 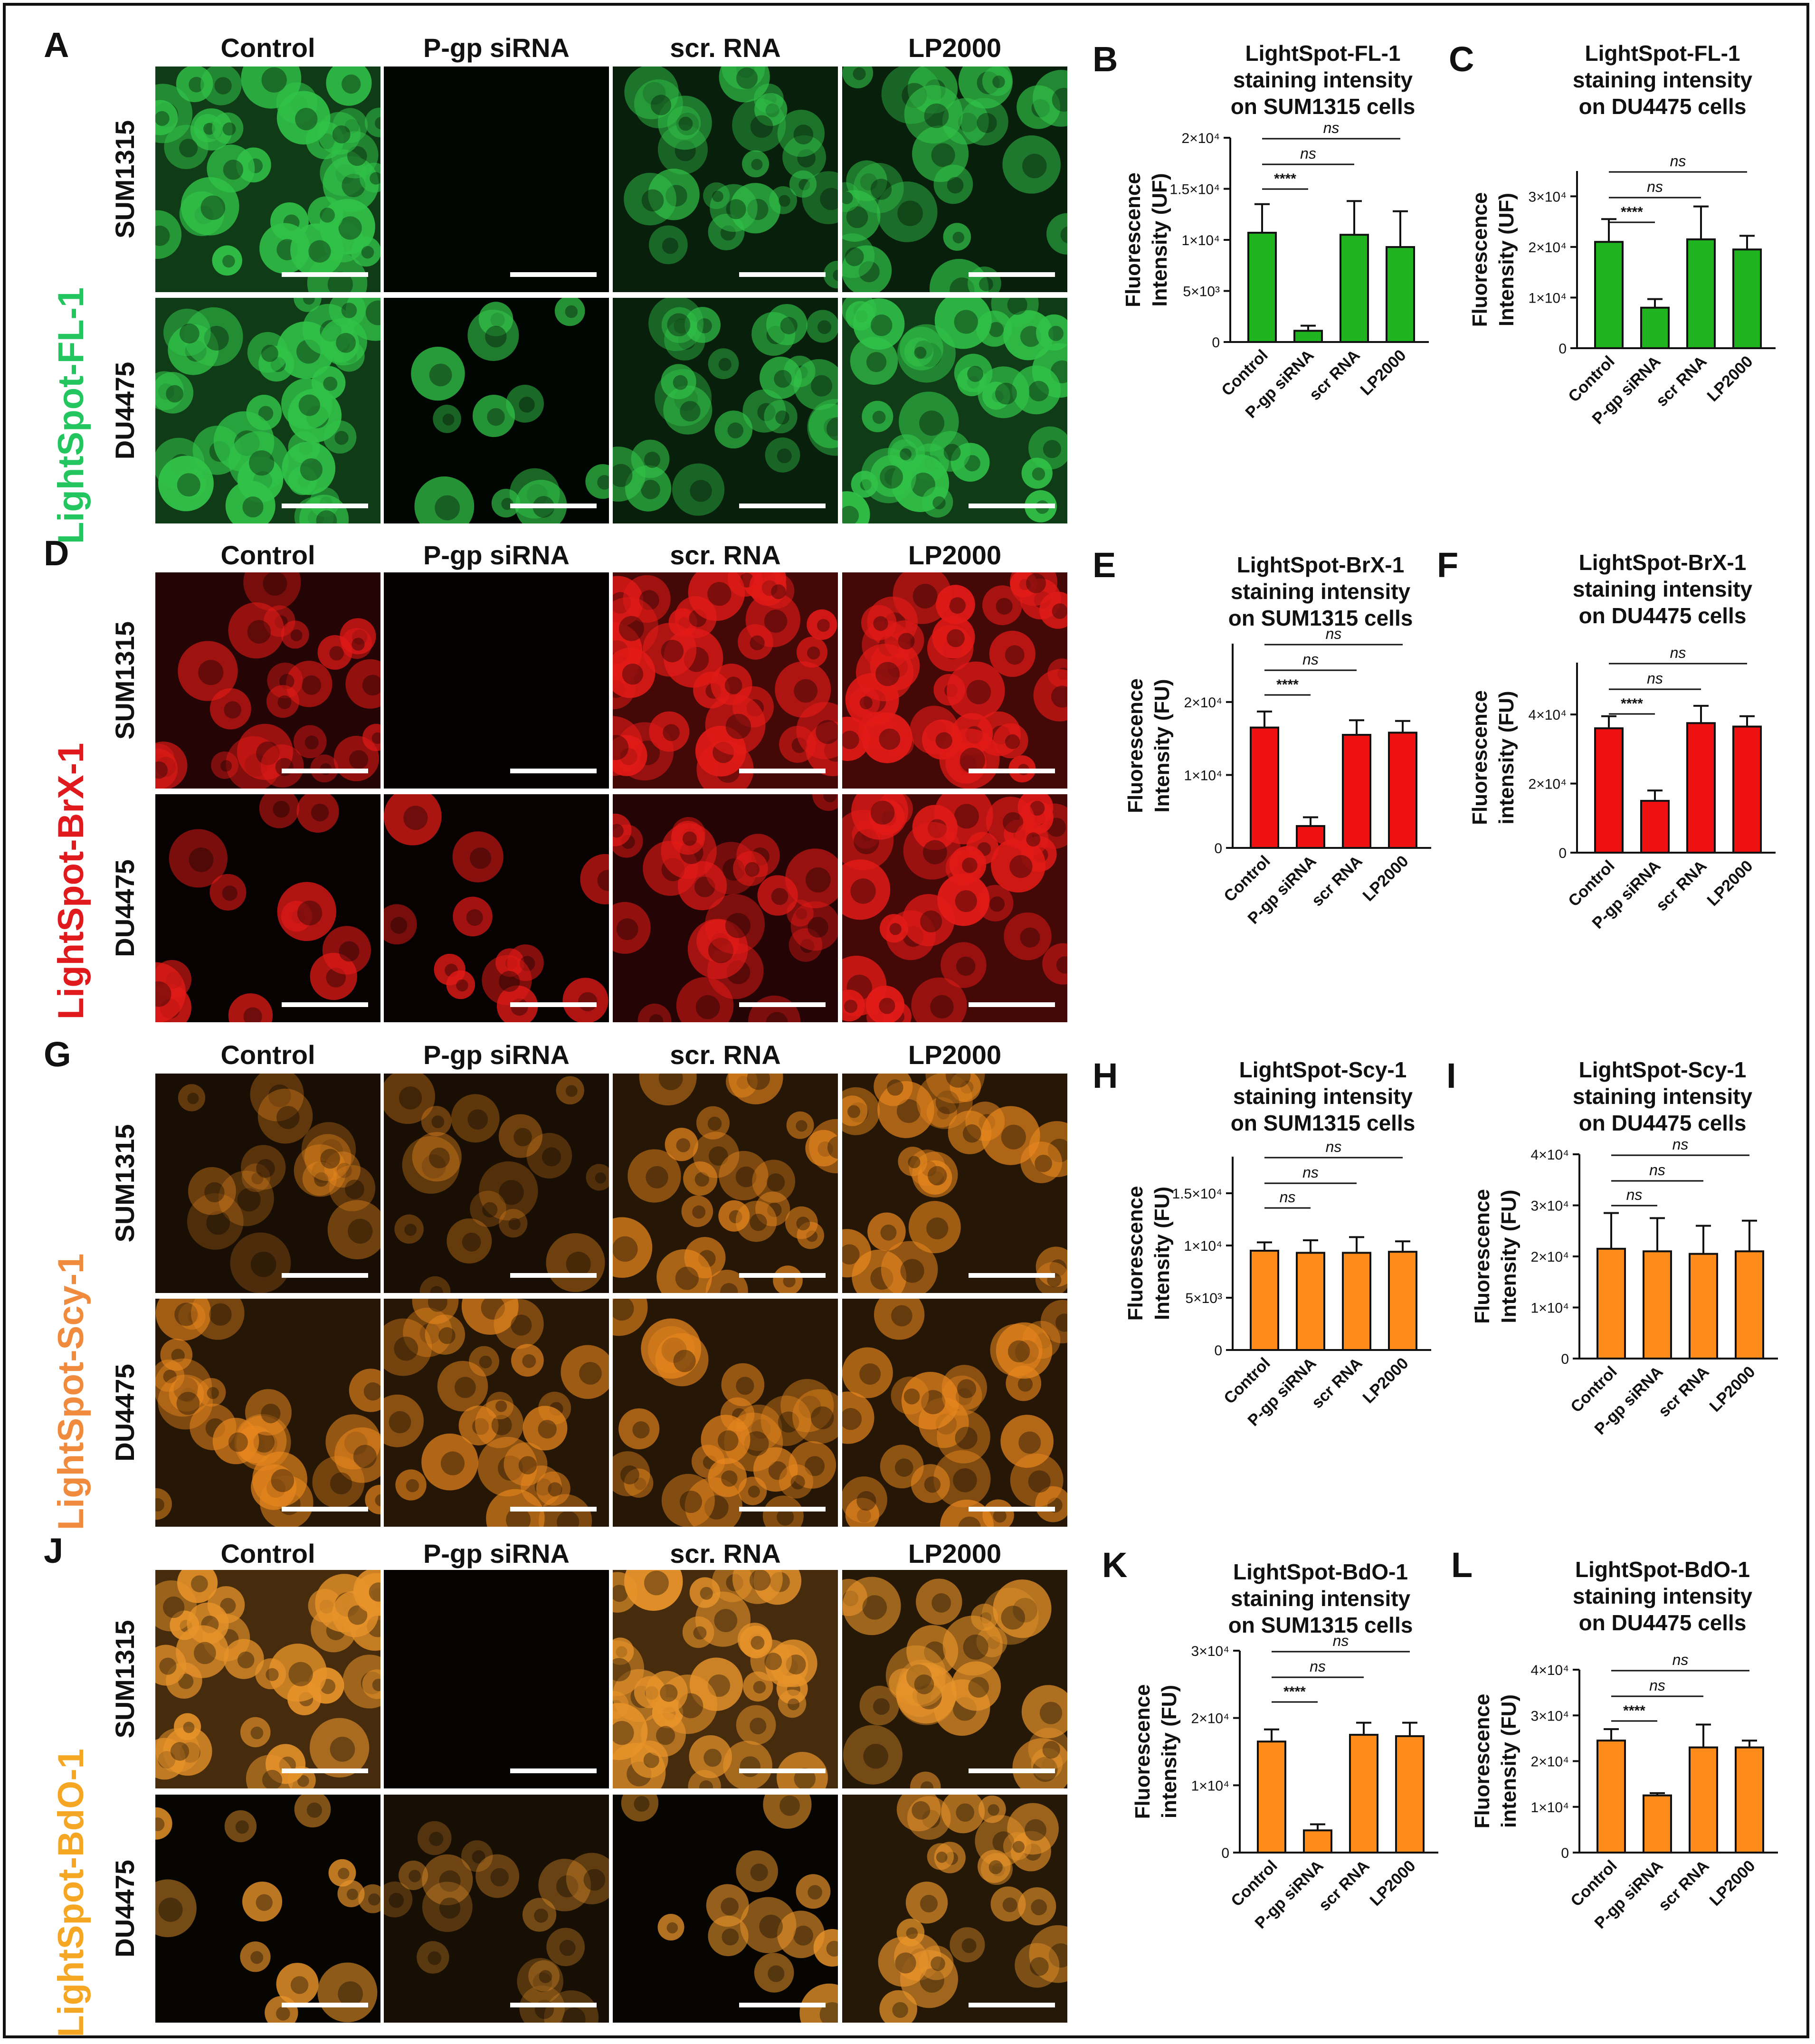 What do you see at coordinates (125, 680) in the screenshot?
I see `cell-line-label: SUM1315` at bounding box center [125, 680].